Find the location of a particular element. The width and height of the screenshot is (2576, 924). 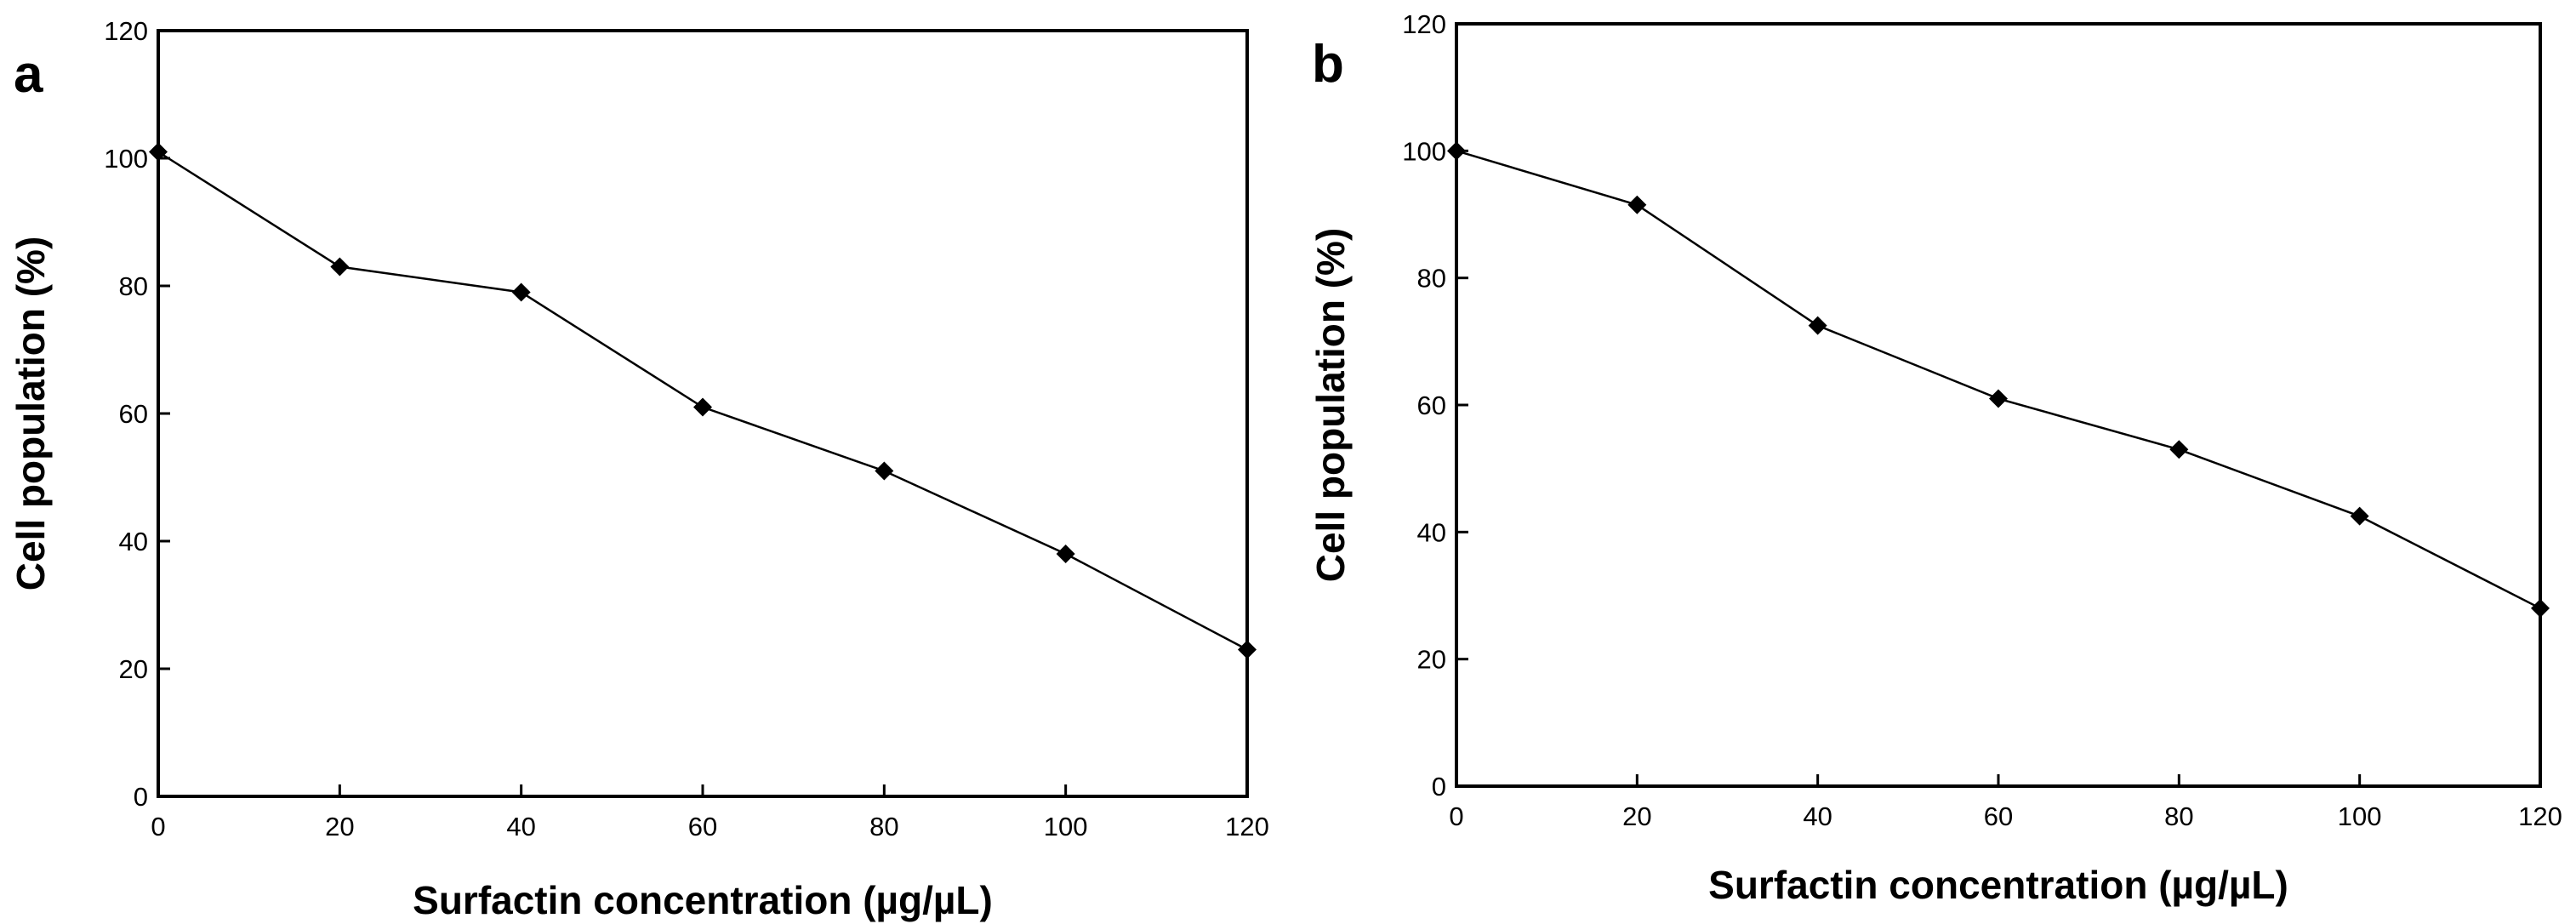

x-tick-label-b-4: 80 is located at coordinates (2178, 816).